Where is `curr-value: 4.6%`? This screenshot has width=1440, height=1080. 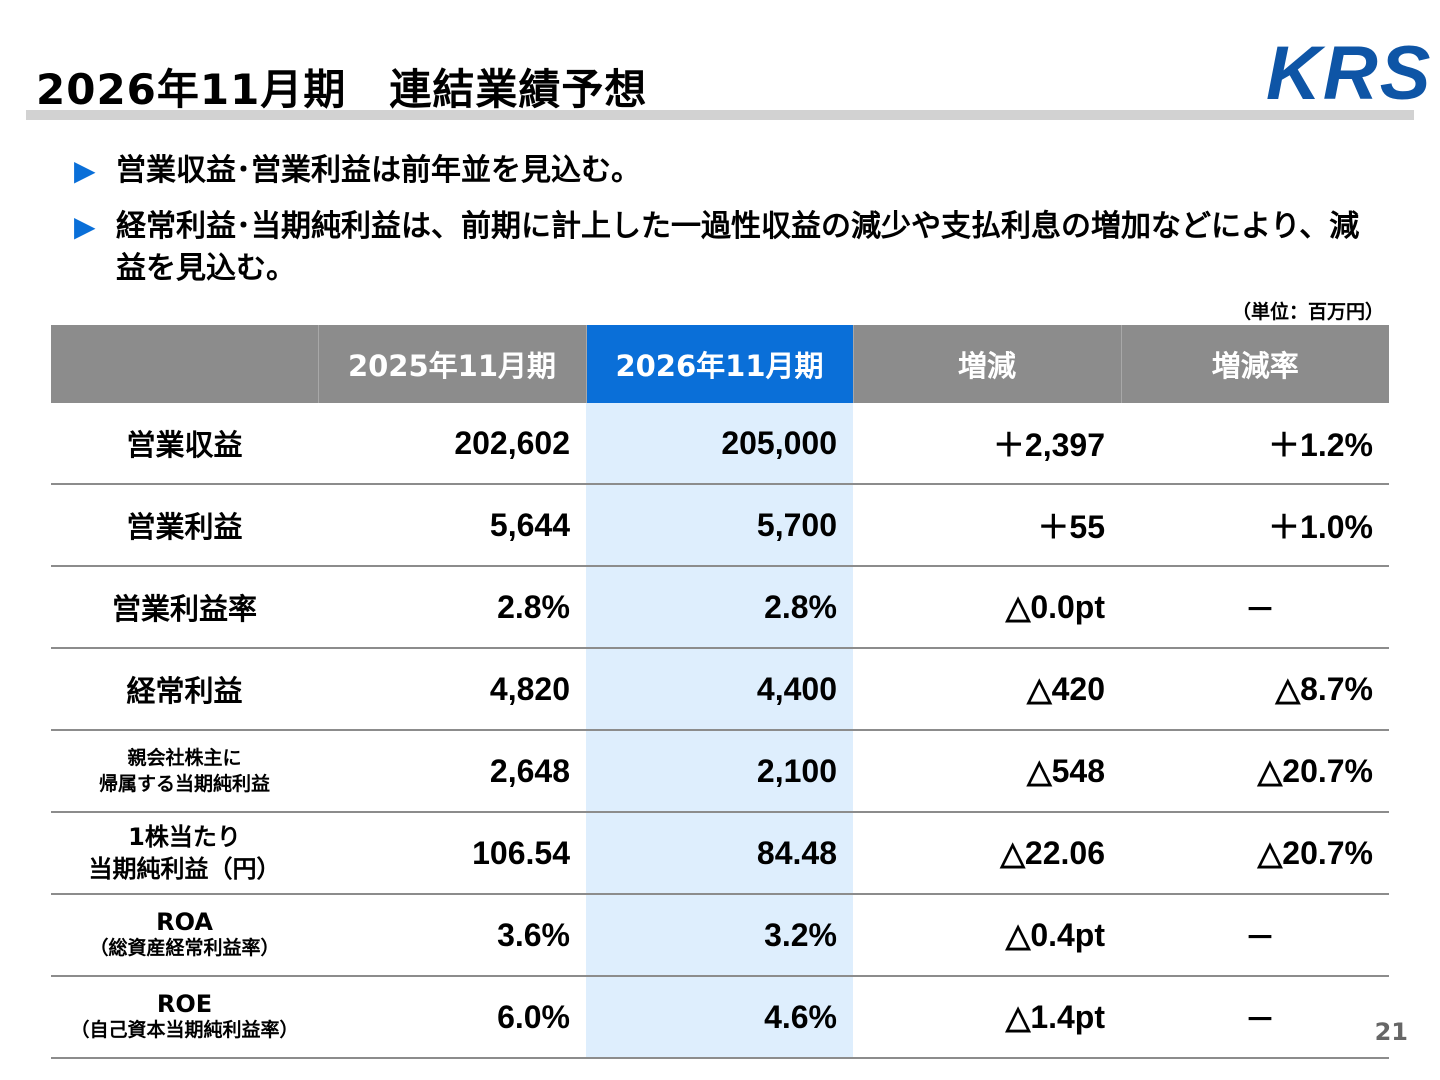
curr-value: 4.6% is located at coordinates (719, 1017).